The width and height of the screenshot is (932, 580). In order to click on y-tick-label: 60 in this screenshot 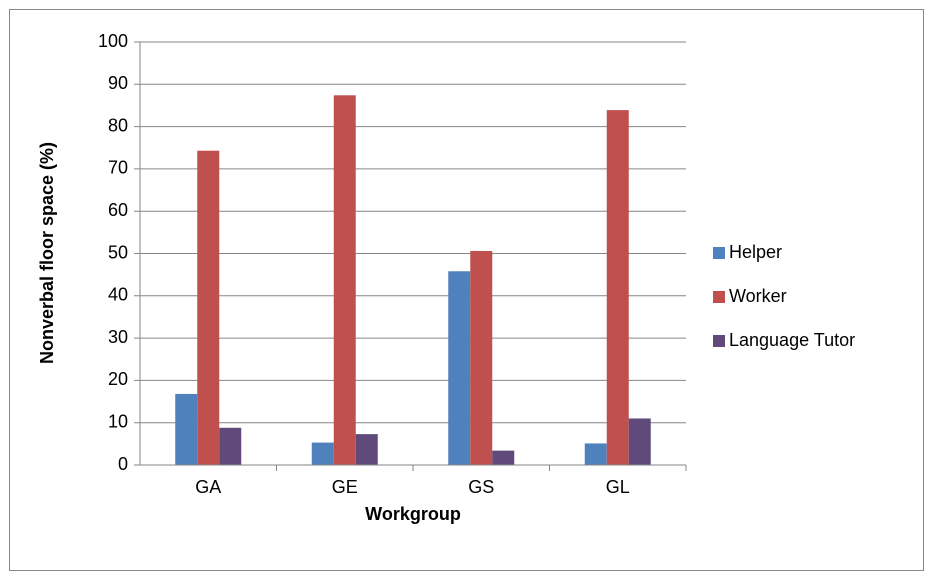, I will do `click(118, 210)`.